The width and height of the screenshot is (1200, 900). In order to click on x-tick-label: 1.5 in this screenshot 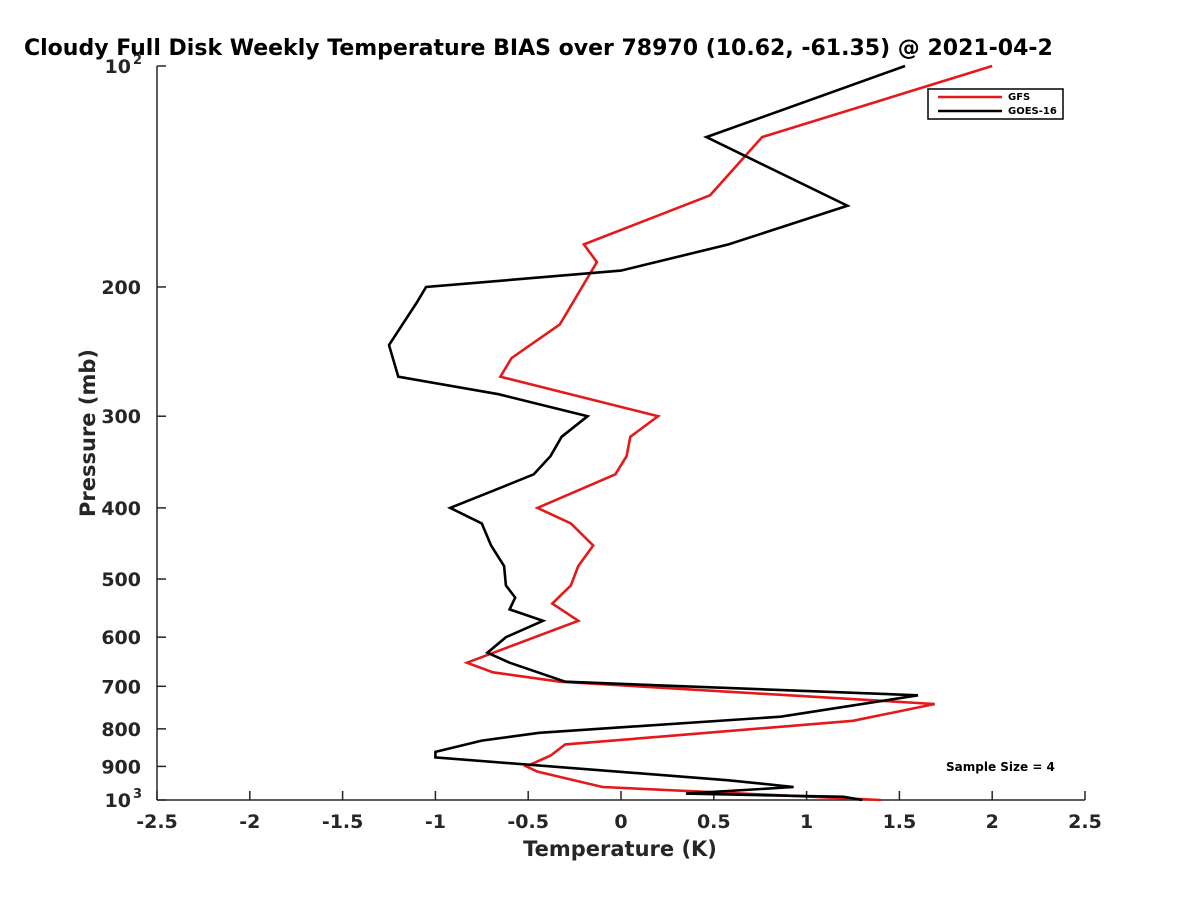, I will do `click(900, 822)`.